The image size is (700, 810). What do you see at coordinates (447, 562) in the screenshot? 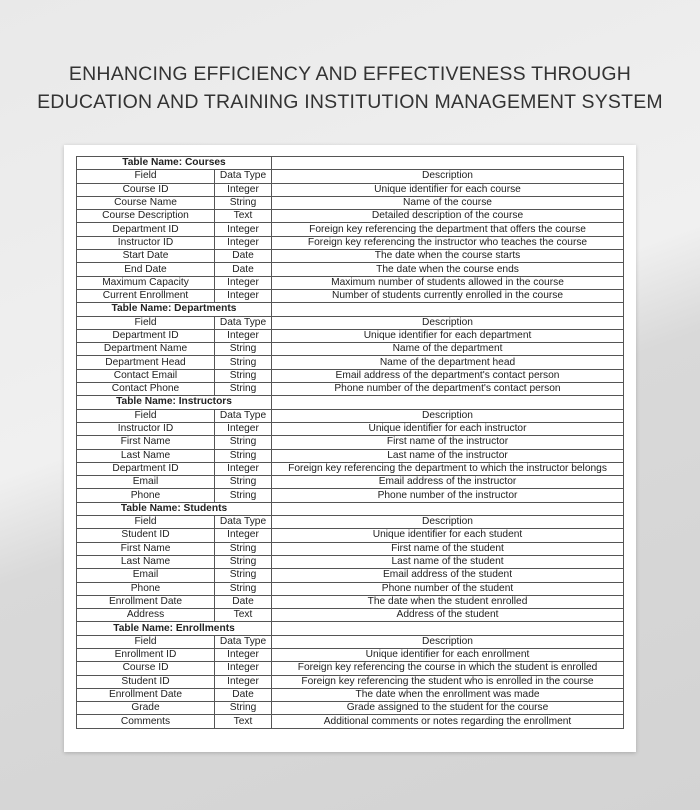
I see `description-cell: Last name of the student` at bounding box center [447, 562].